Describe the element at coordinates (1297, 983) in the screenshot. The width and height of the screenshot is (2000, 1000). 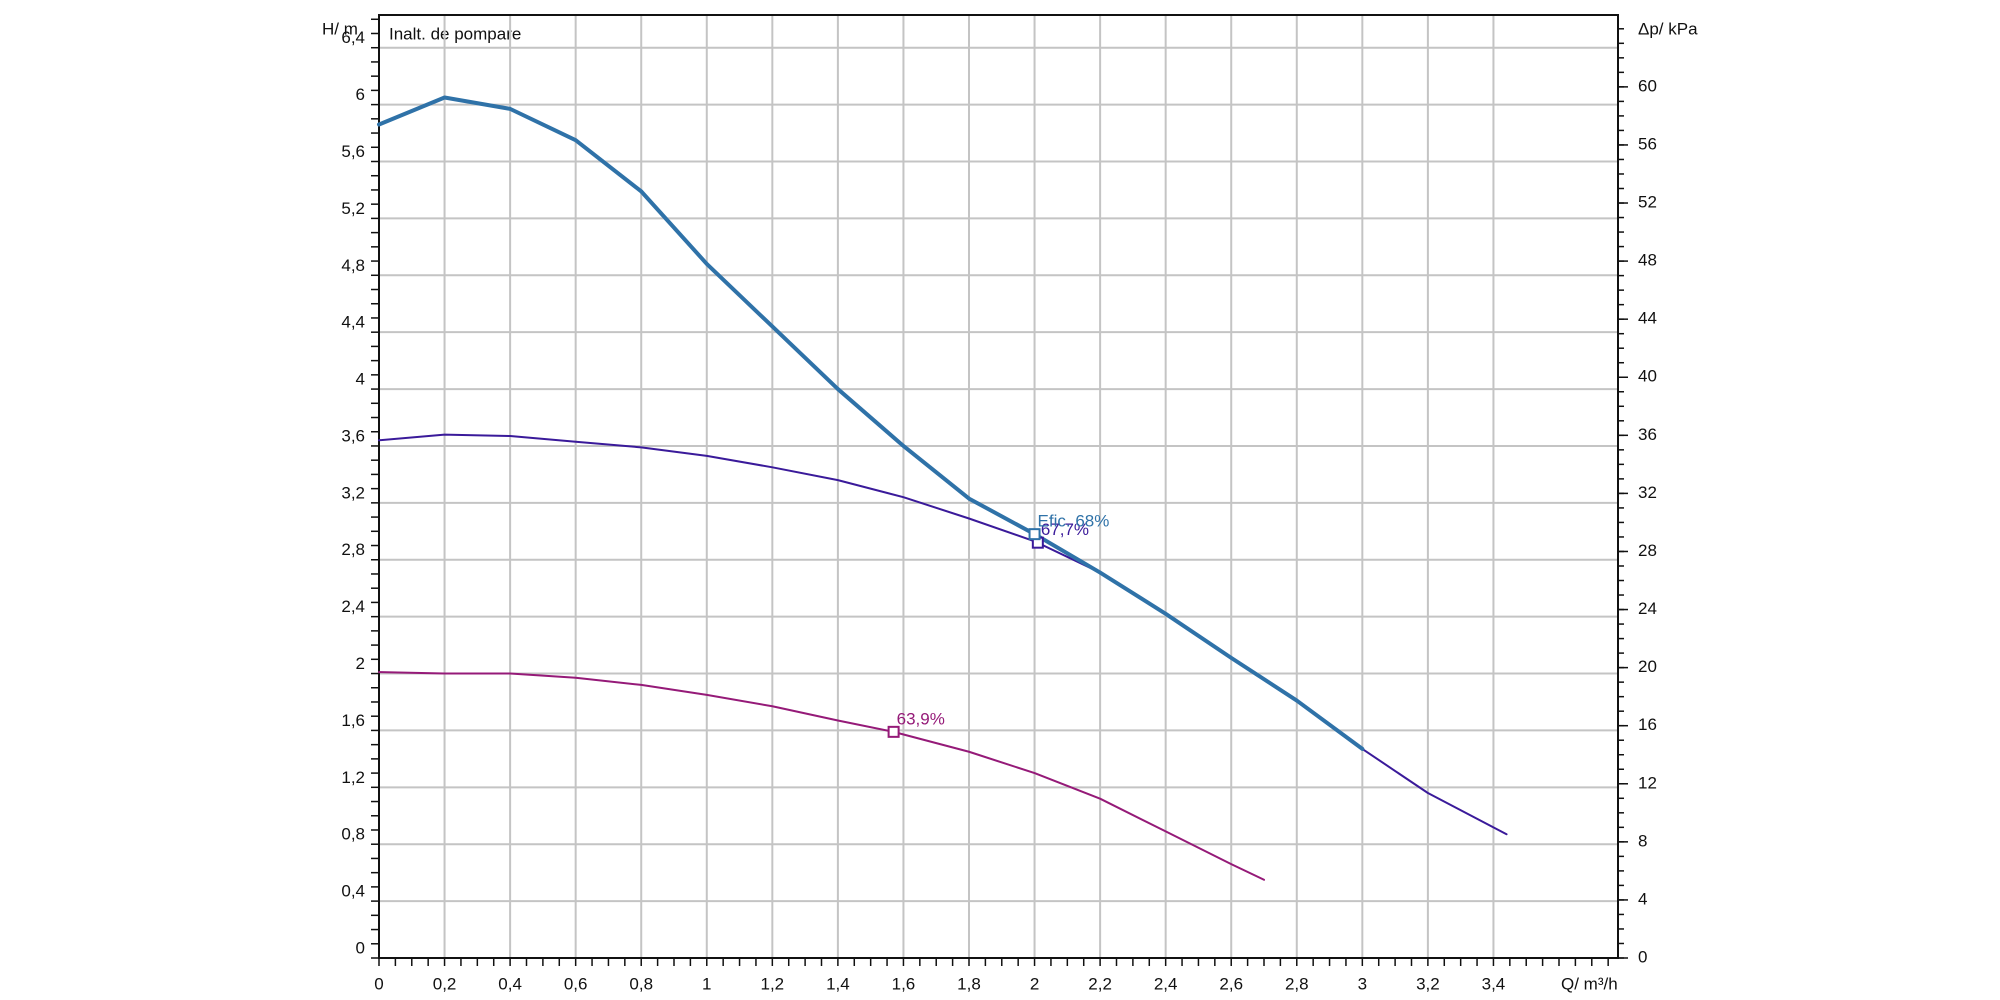
I see `x-tick-label: 2,8` at that location.